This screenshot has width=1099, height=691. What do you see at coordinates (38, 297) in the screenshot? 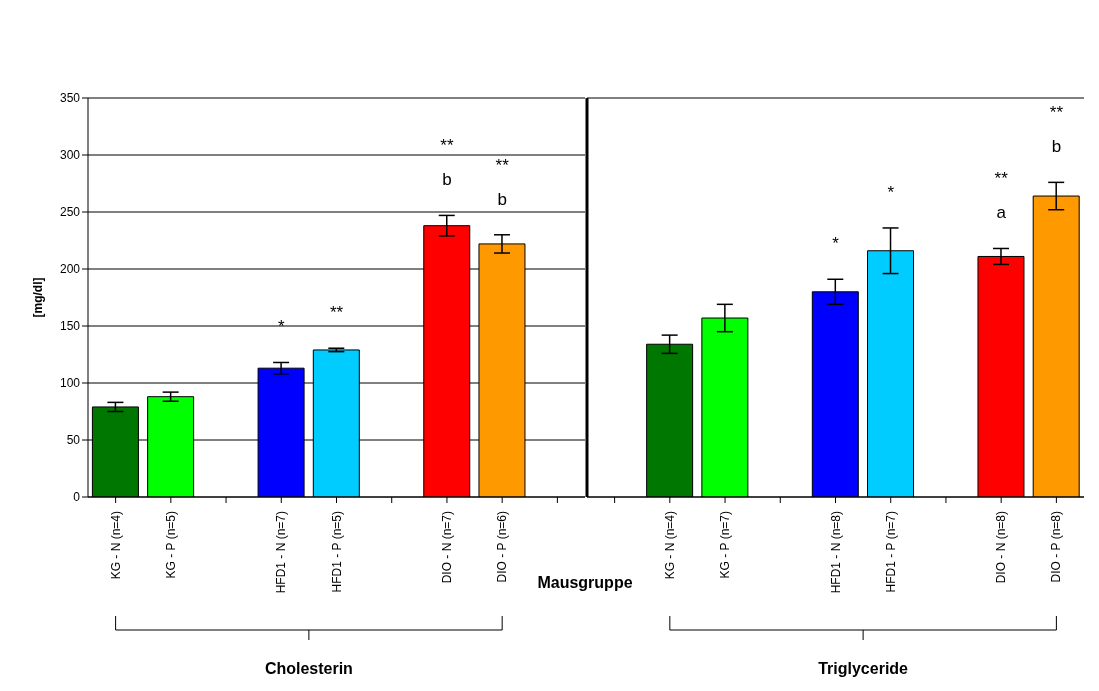
I see `y-axis-title: [mg/dl]` at bounding box center [38, 297].